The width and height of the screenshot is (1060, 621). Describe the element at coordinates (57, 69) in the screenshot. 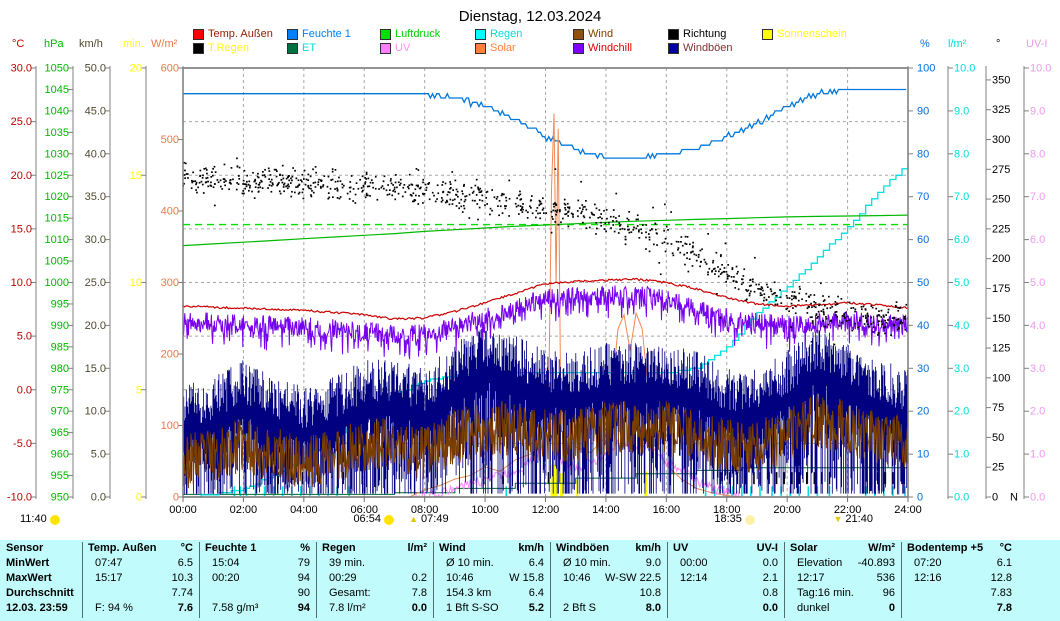

I see `svg-text: 1050` at that location.